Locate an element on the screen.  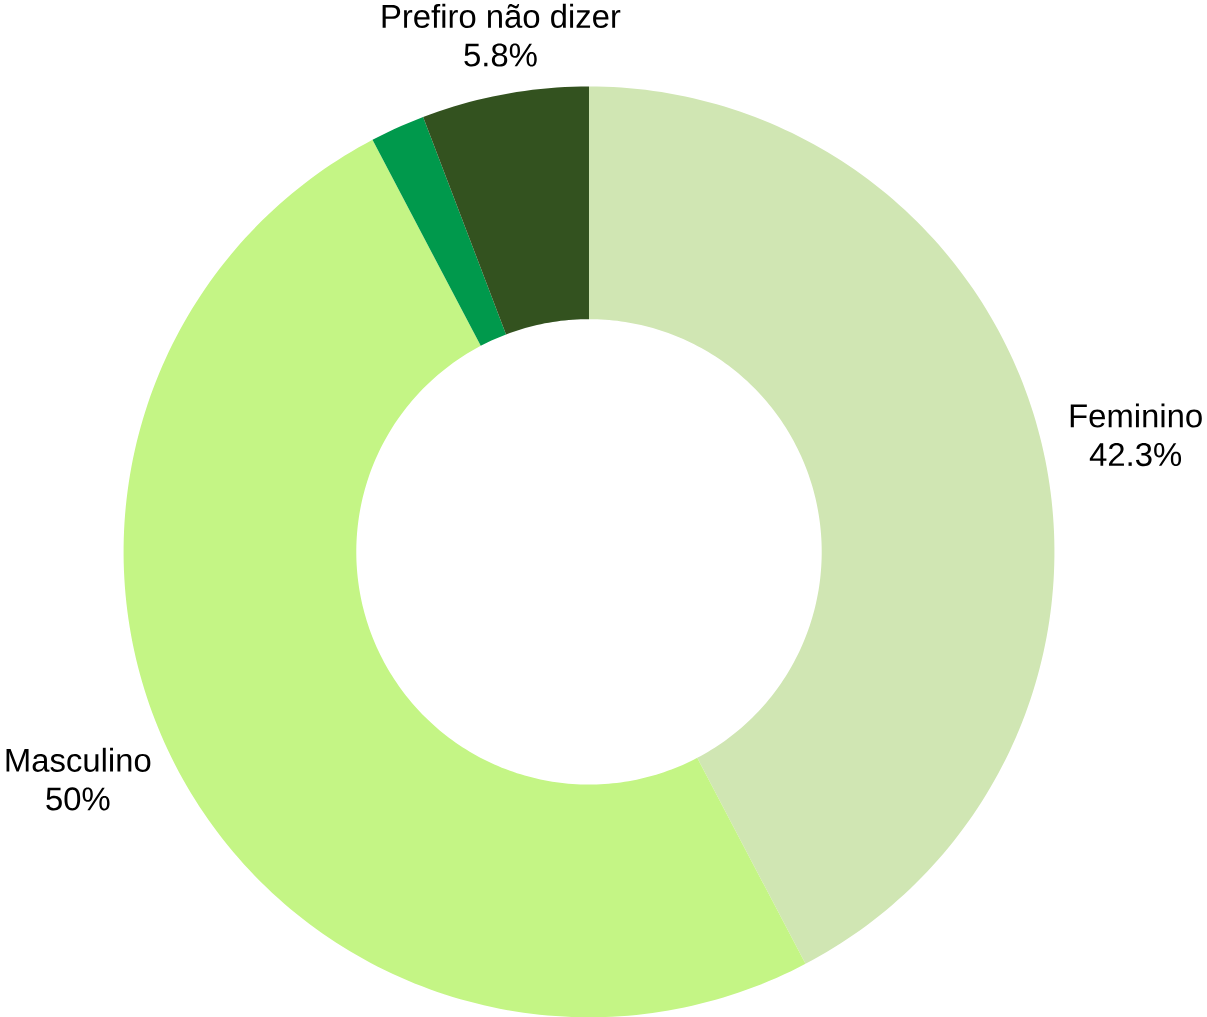
slice-label: Masculino is located at coordinates (78, 759).